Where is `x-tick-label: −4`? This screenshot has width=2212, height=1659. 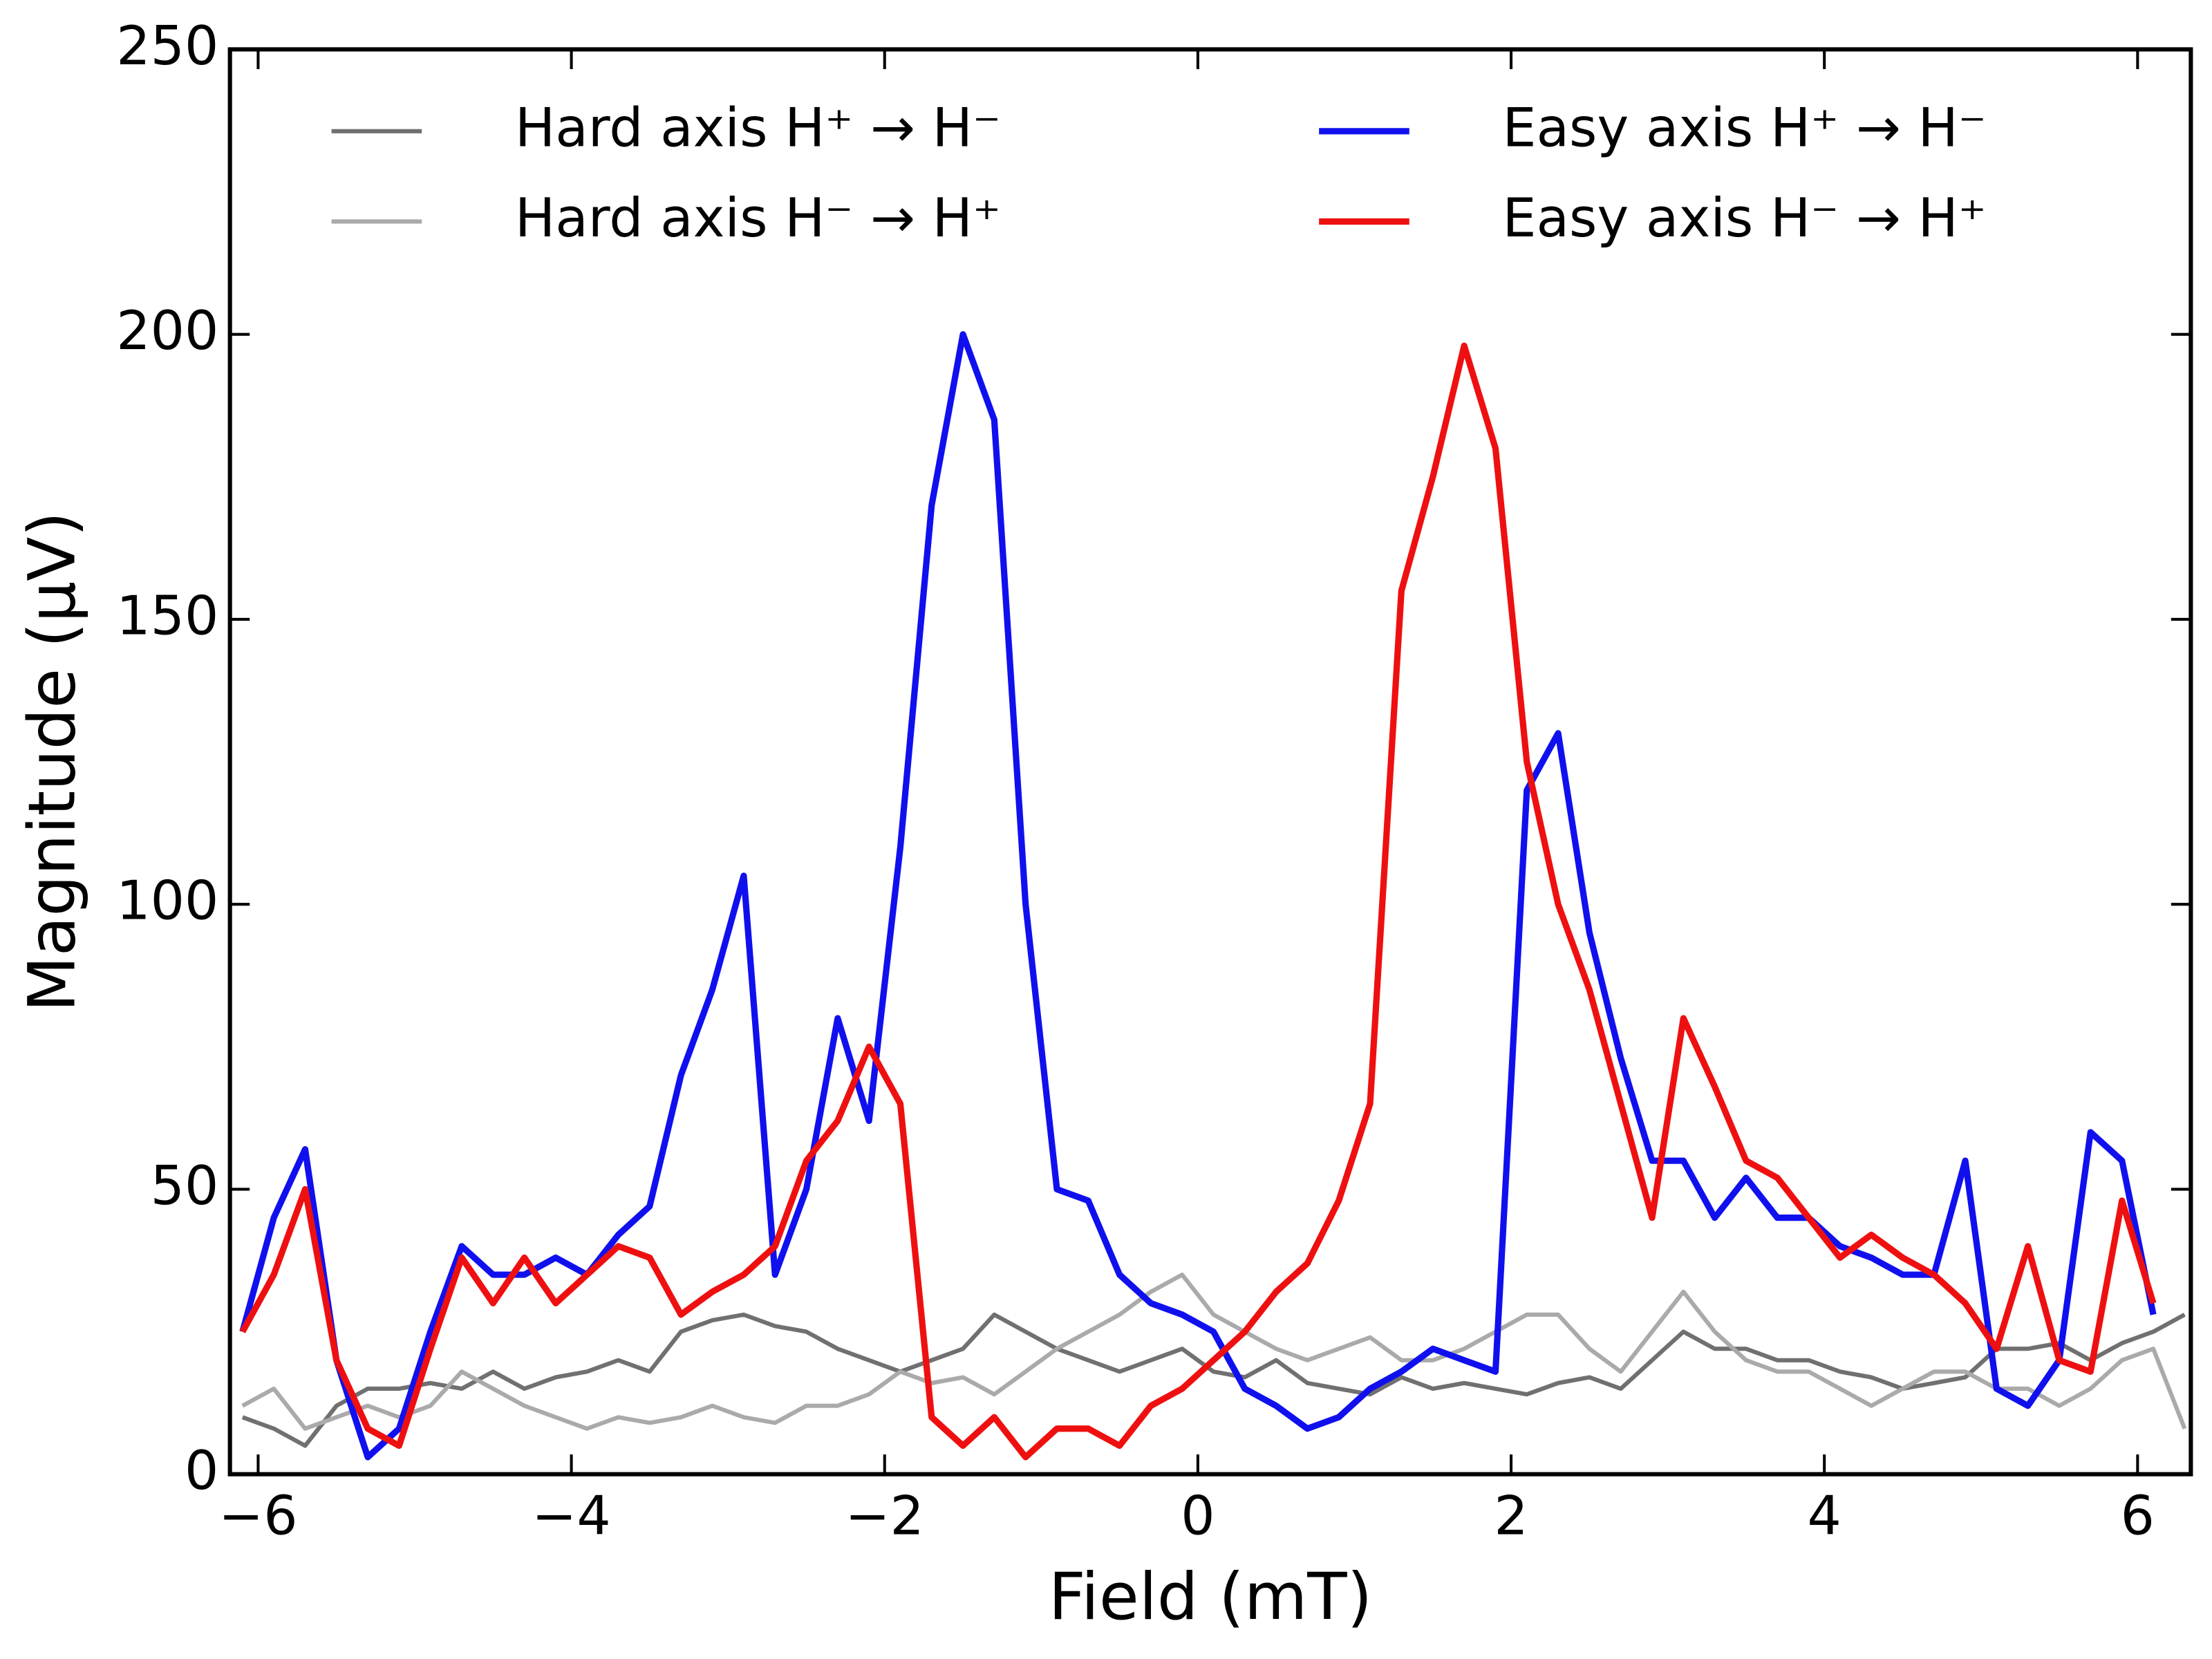
x-tick-label: −4 is located at coordinates (571, 1516).